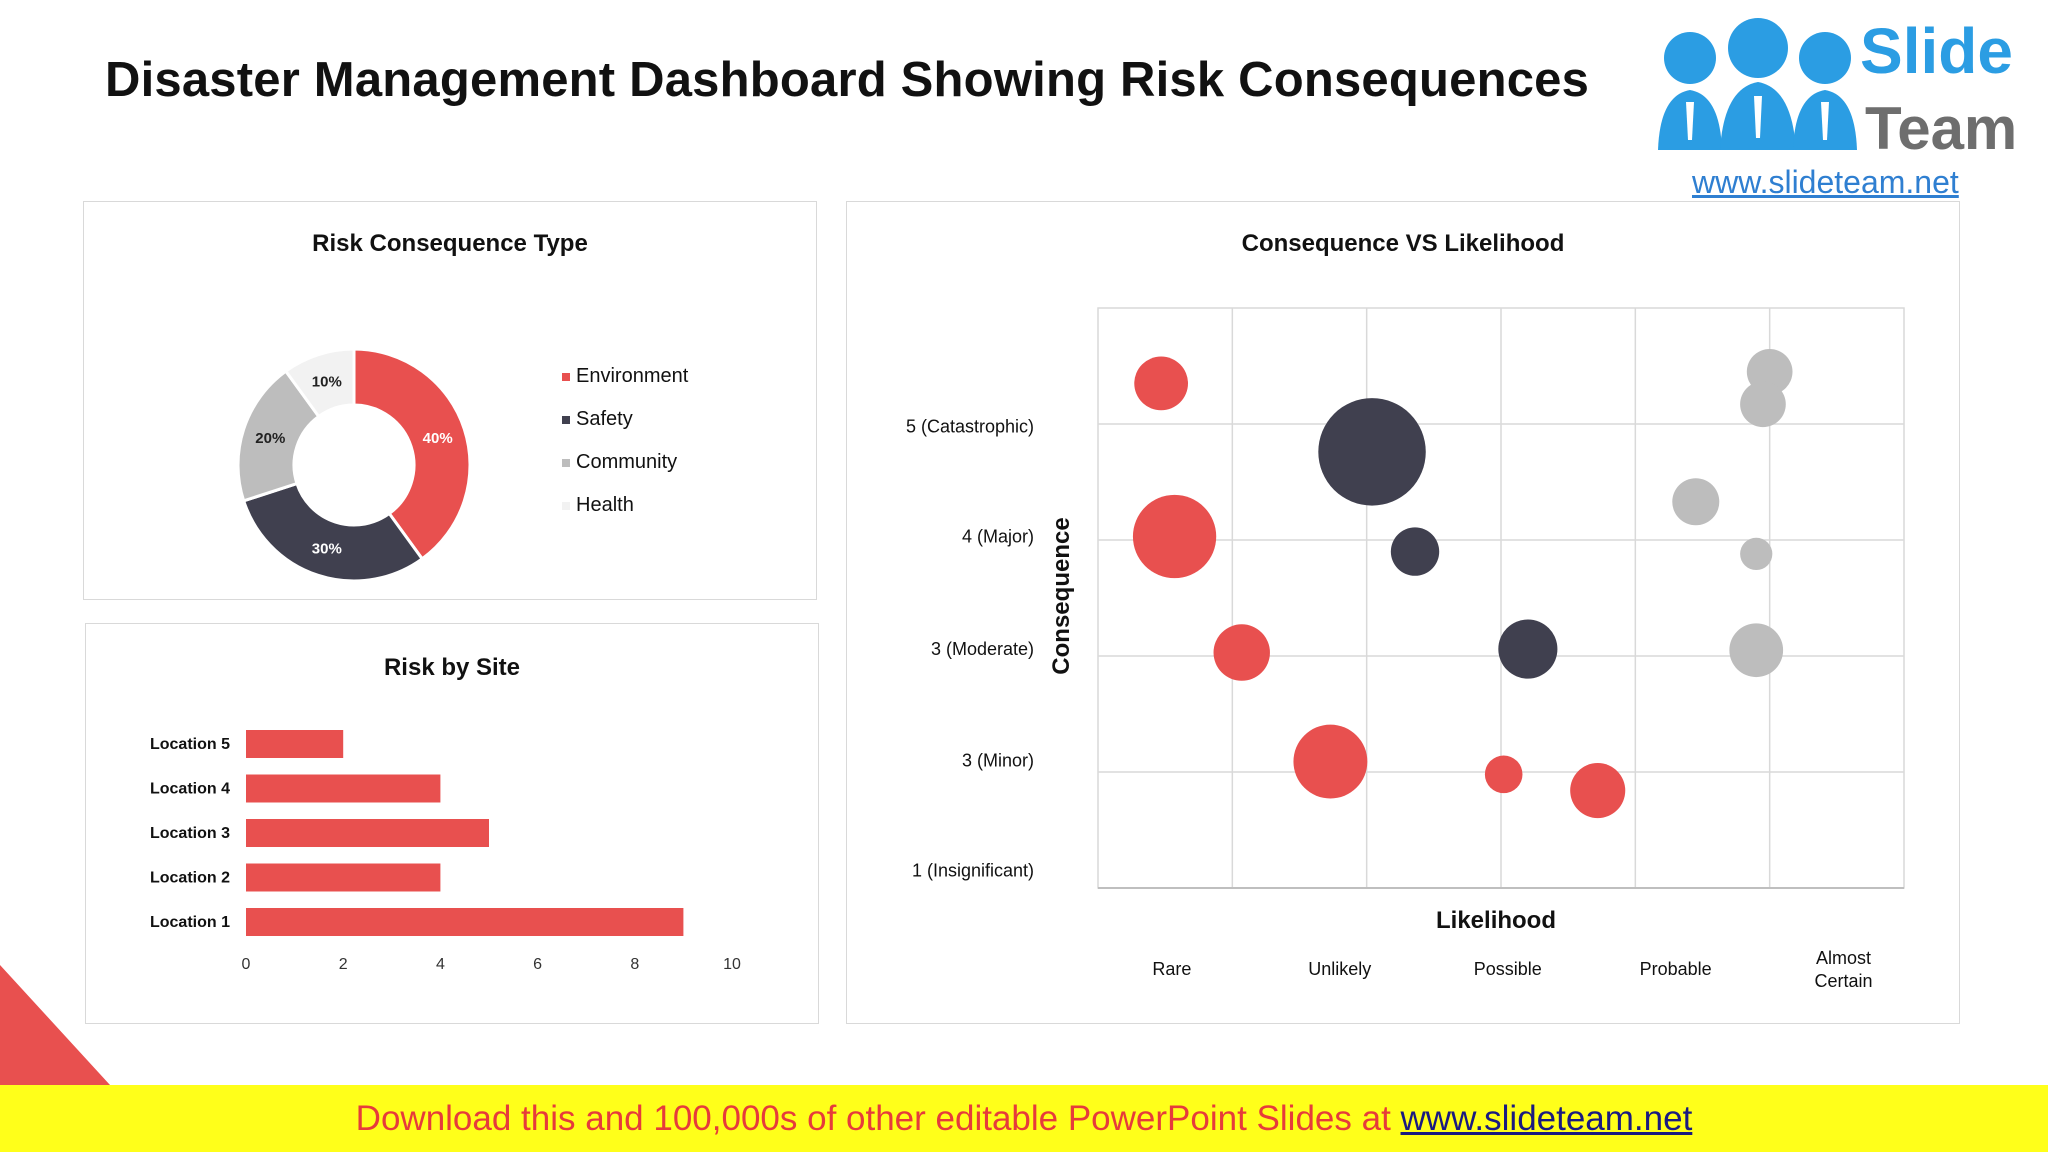  I want to click on legend-label: Community, so click(626, 462).